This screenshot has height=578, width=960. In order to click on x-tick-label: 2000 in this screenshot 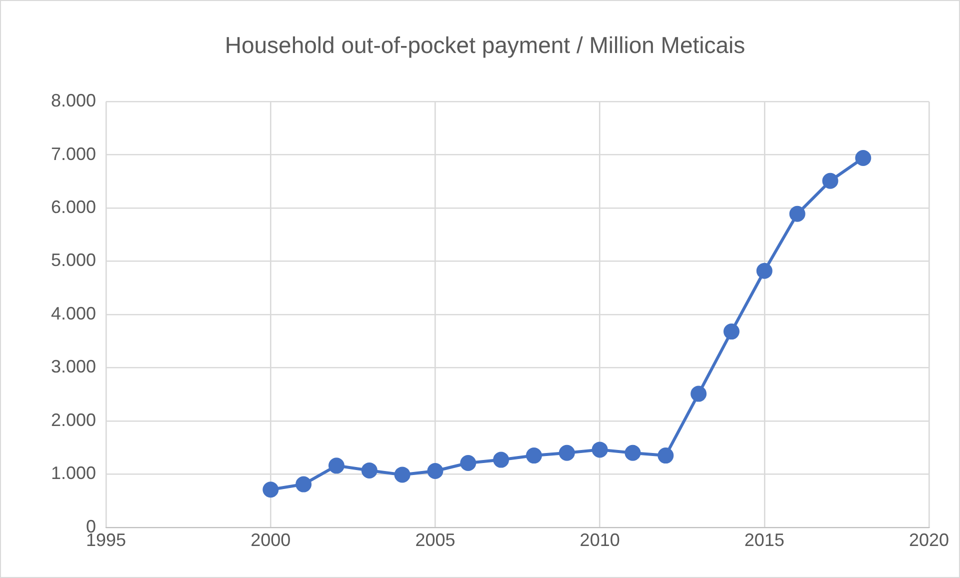, I will do `click(270, 540)`.